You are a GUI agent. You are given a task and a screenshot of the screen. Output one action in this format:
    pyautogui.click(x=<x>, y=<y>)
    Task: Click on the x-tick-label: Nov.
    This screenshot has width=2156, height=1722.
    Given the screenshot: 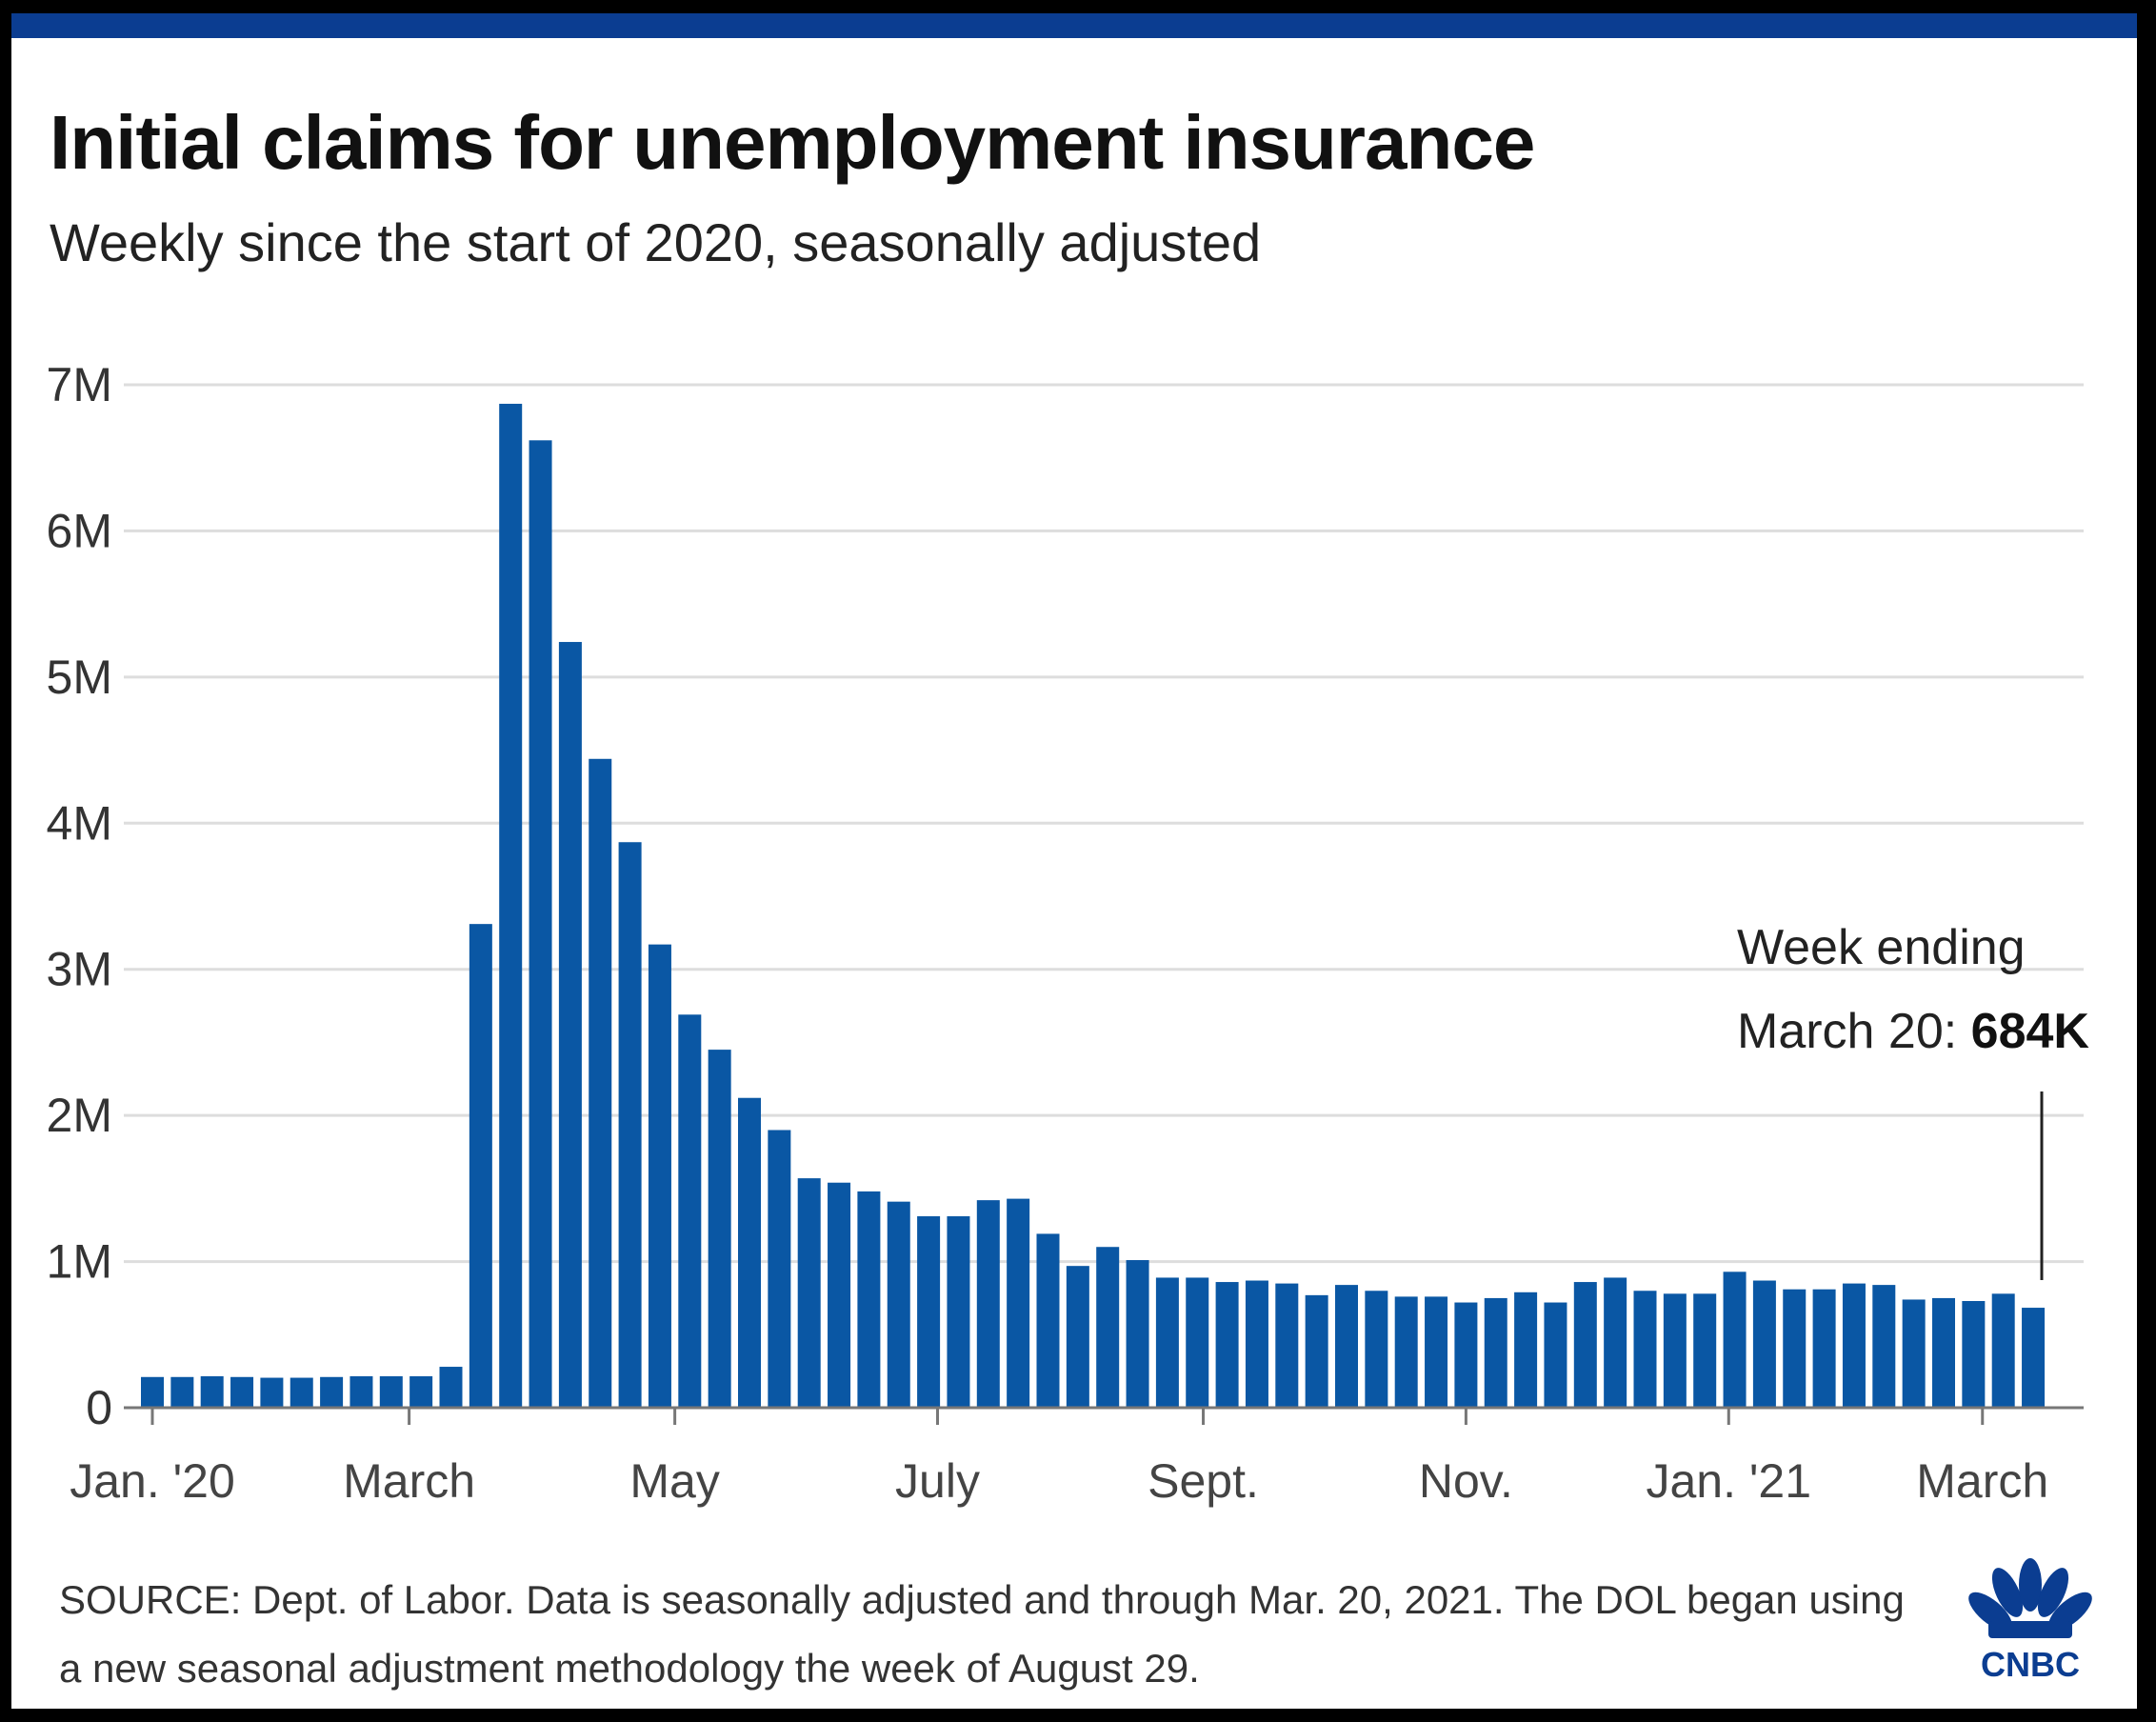 What is the action you would take?
    pyautogui.click(x=1466, y=1481)
    